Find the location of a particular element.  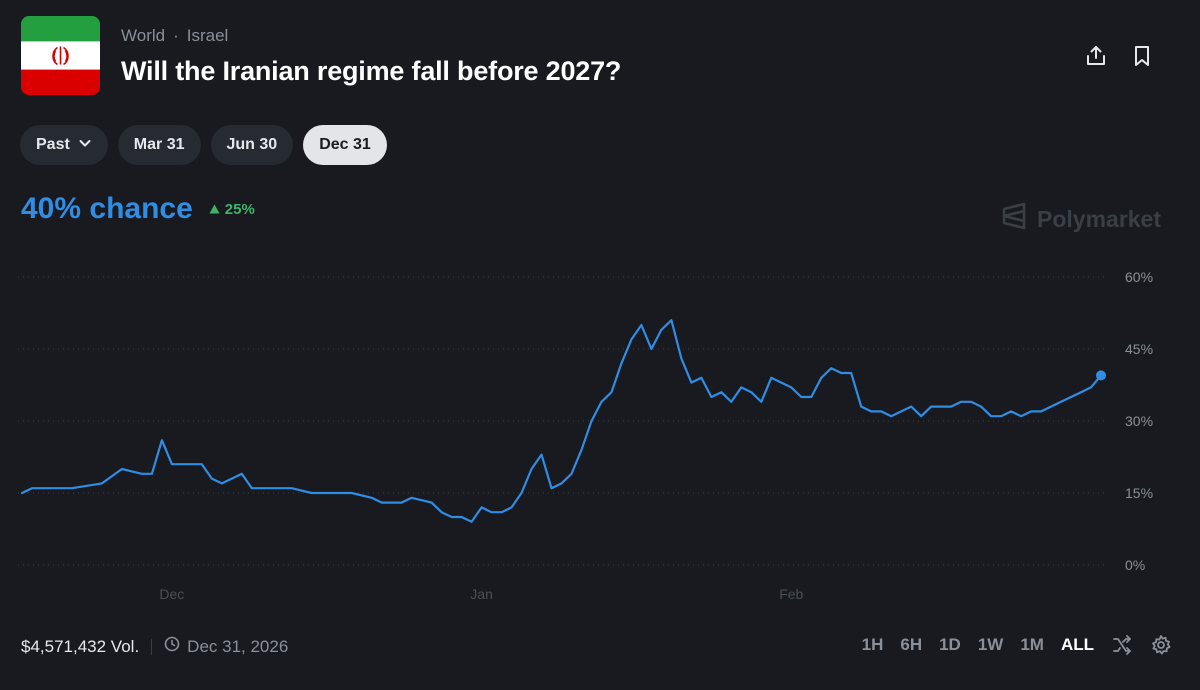

range-6h: 6H is located at coordinates (911, 644).